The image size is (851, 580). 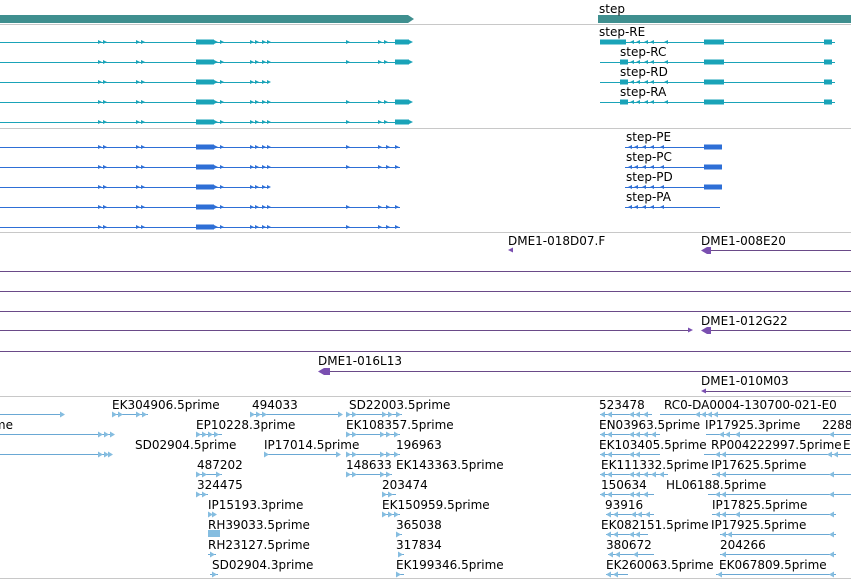 I want to click on transcript-label: step-RC, so click(x=643, y=52).